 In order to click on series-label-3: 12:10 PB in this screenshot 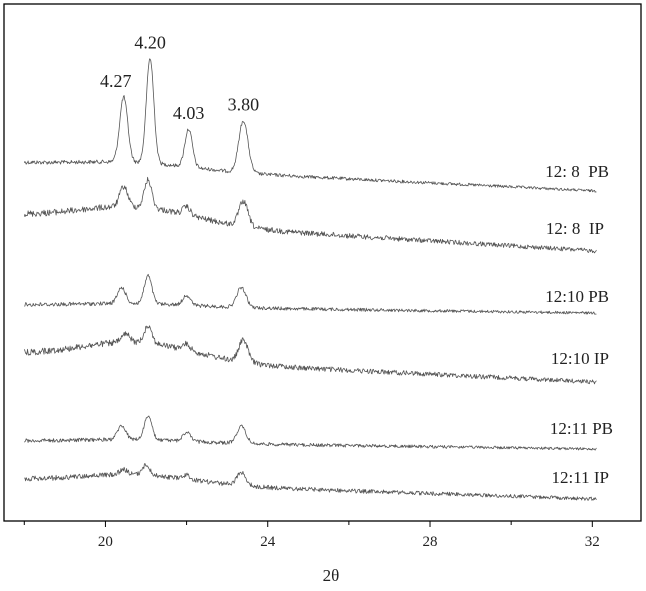, I will do `click(577, 296)`.